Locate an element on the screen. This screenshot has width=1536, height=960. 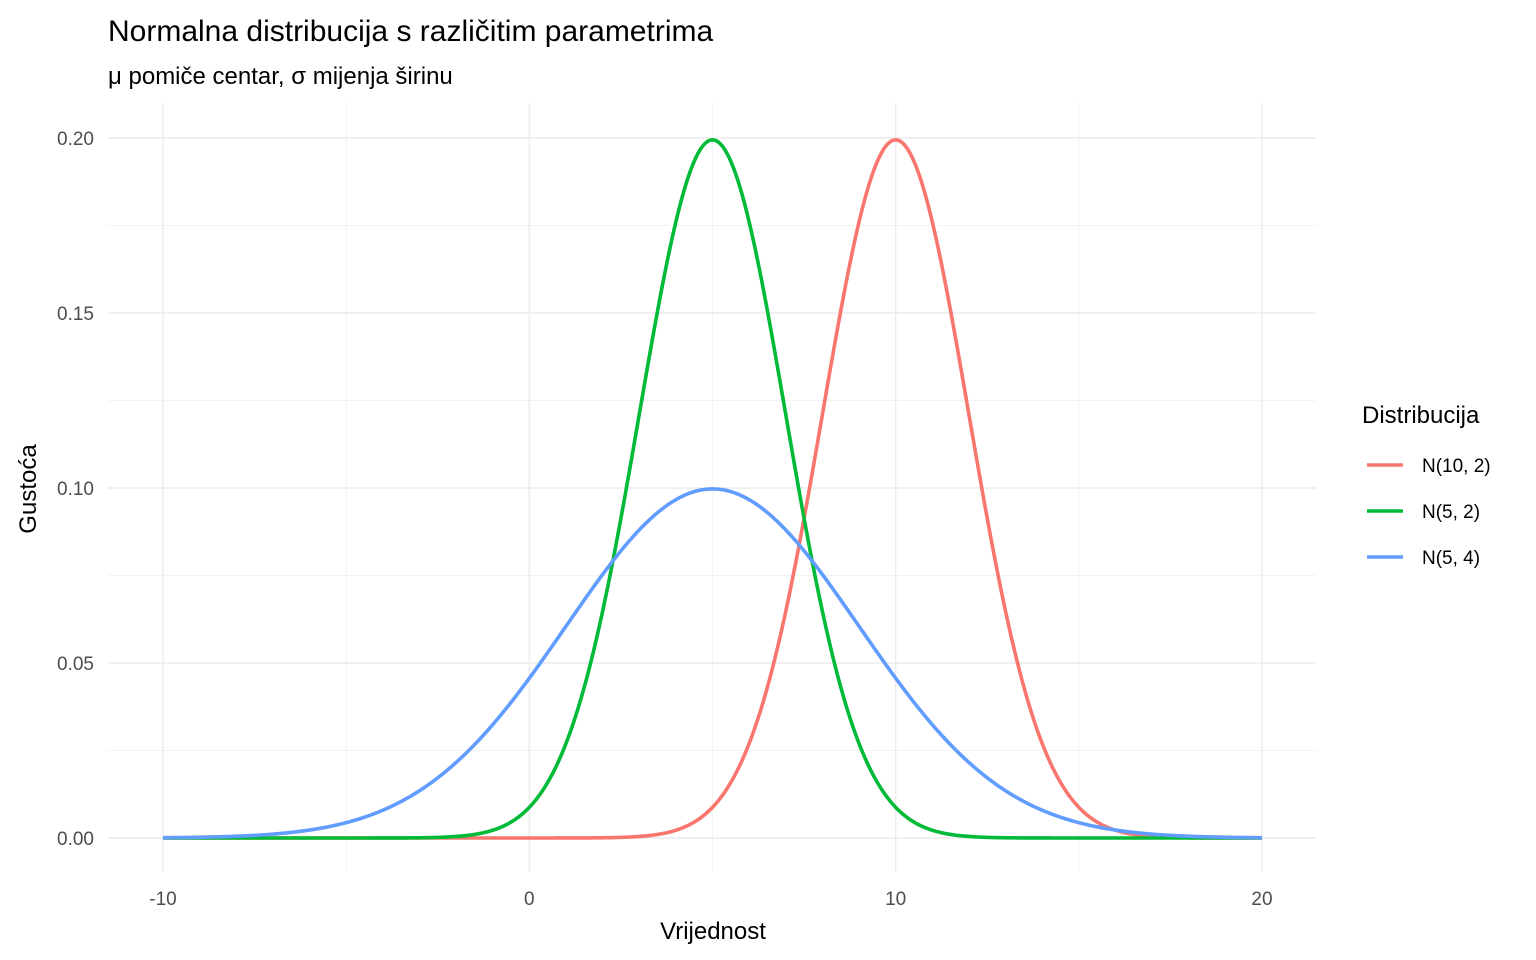
y-axis-title: Gustoća is located at coordinates (28, 489).